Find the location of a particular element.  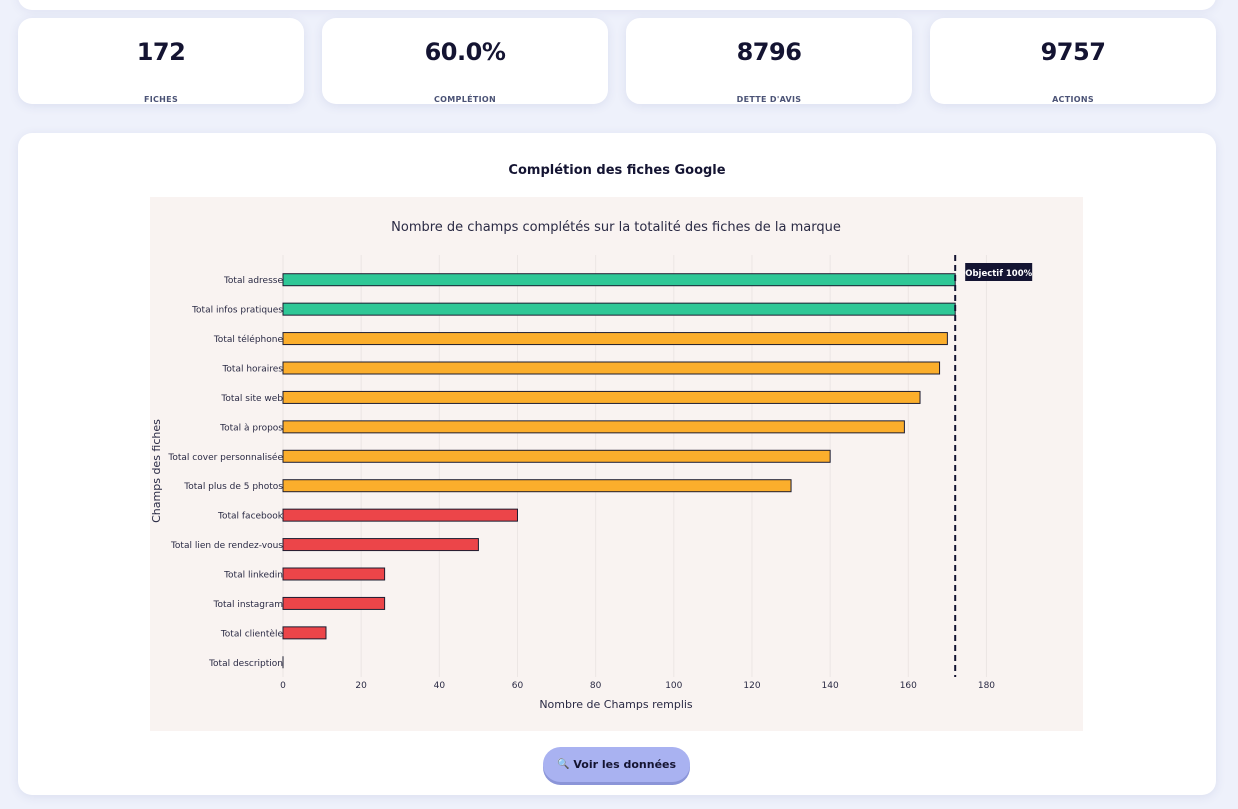

kpi-card-dette-avis: 8796 DETTE D'AVIS is located at coordinates (769, 61).